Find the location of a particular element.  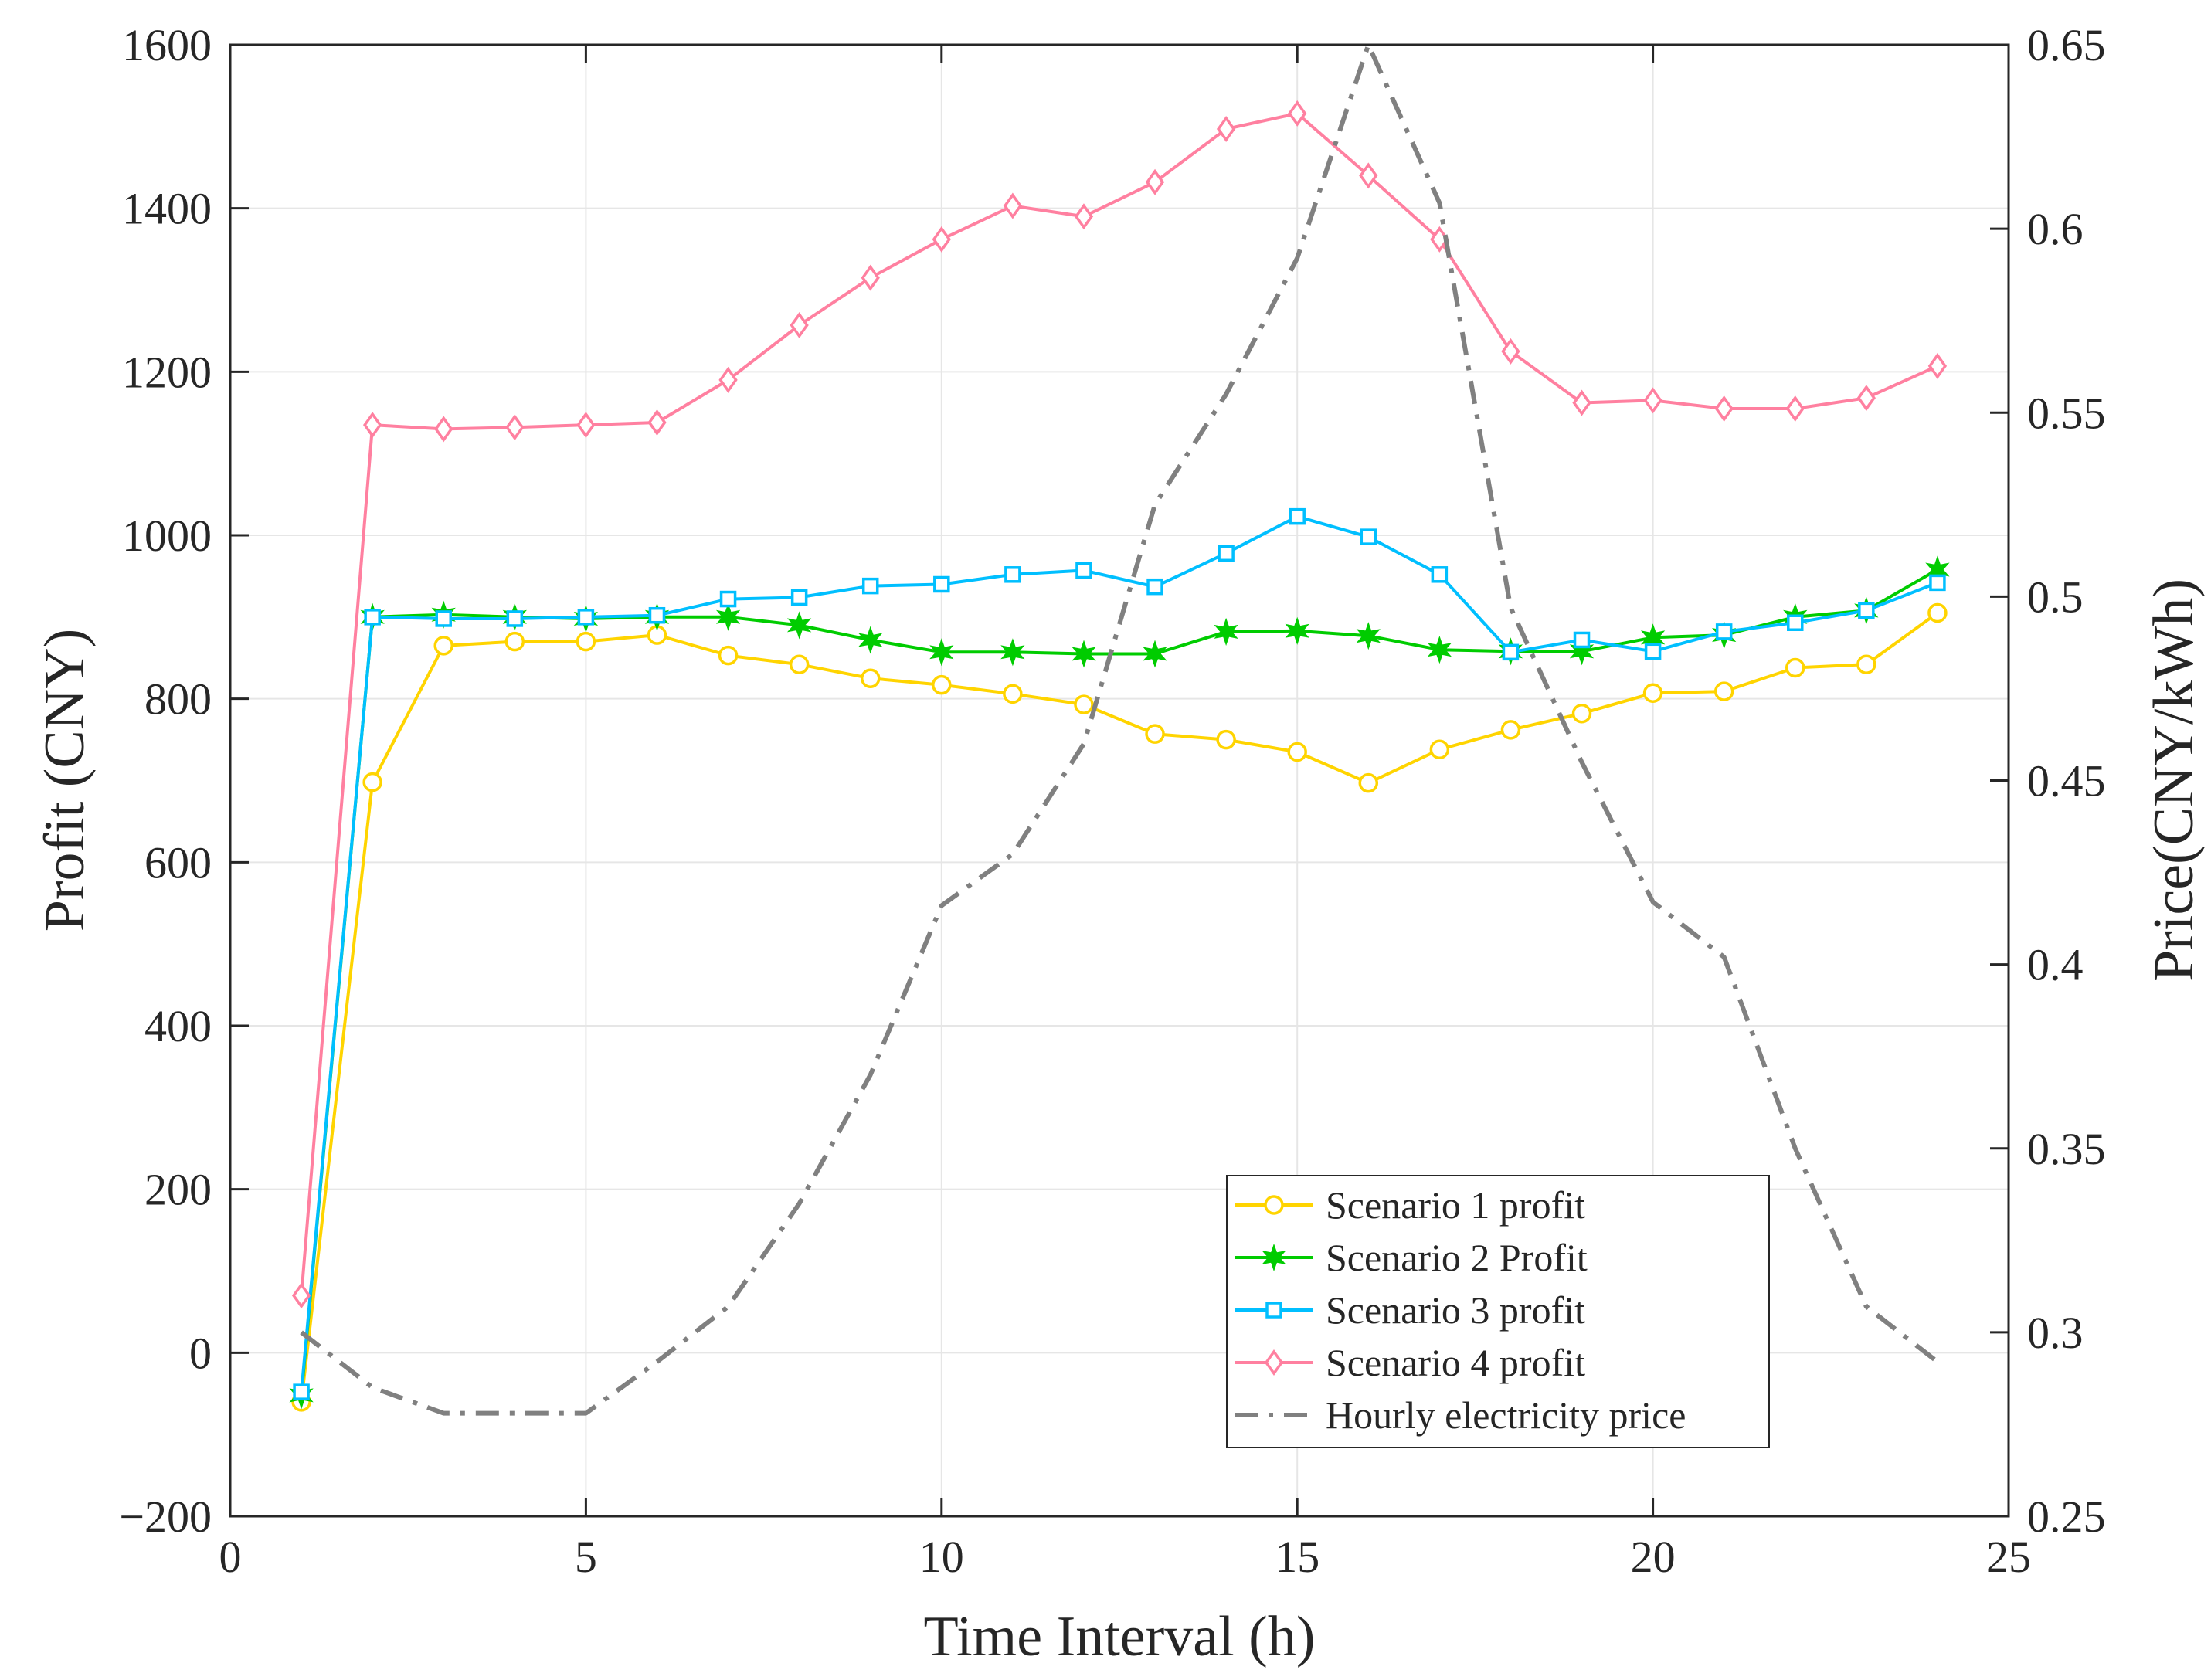

y-right-tick-label: 0.45 is located at coordinates (2066, 781).